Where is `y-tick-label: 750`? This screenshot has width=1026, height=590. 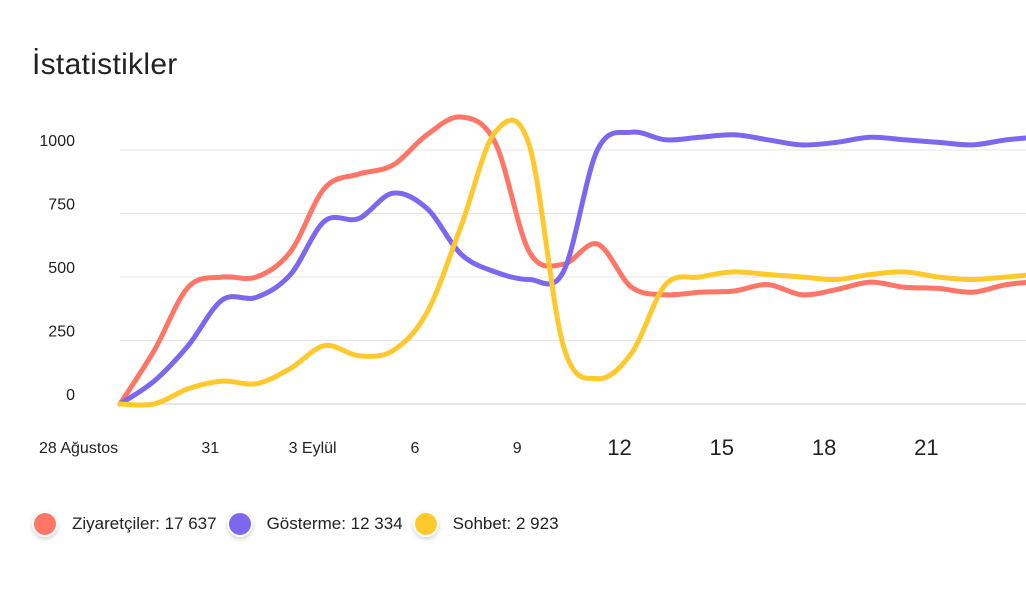 y-tick-label: 750 is located at coordinates (61, 205).